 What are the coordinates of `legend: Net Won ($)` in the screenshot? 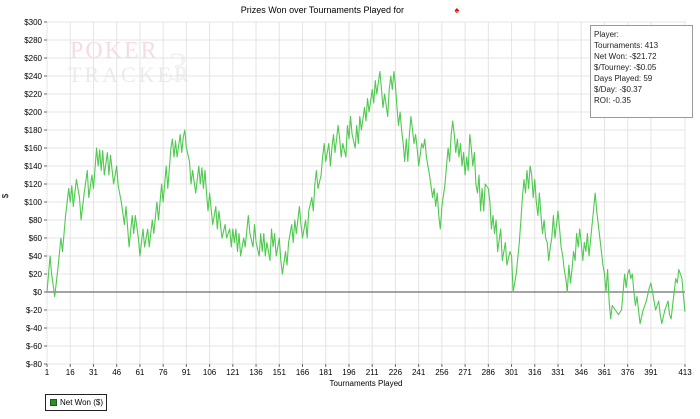 It's located at (76, 402).